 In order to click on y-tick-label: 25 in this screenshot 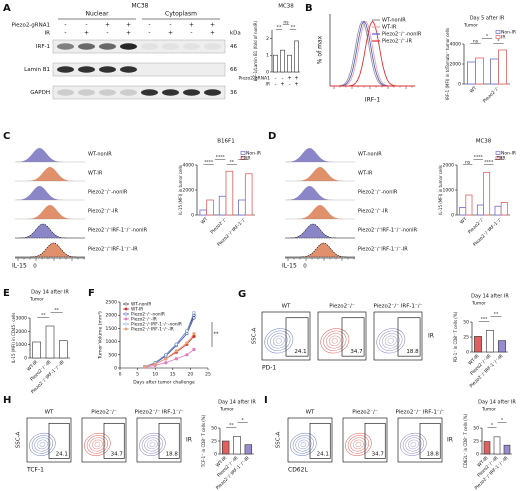, I will do `click(476, 442)`.